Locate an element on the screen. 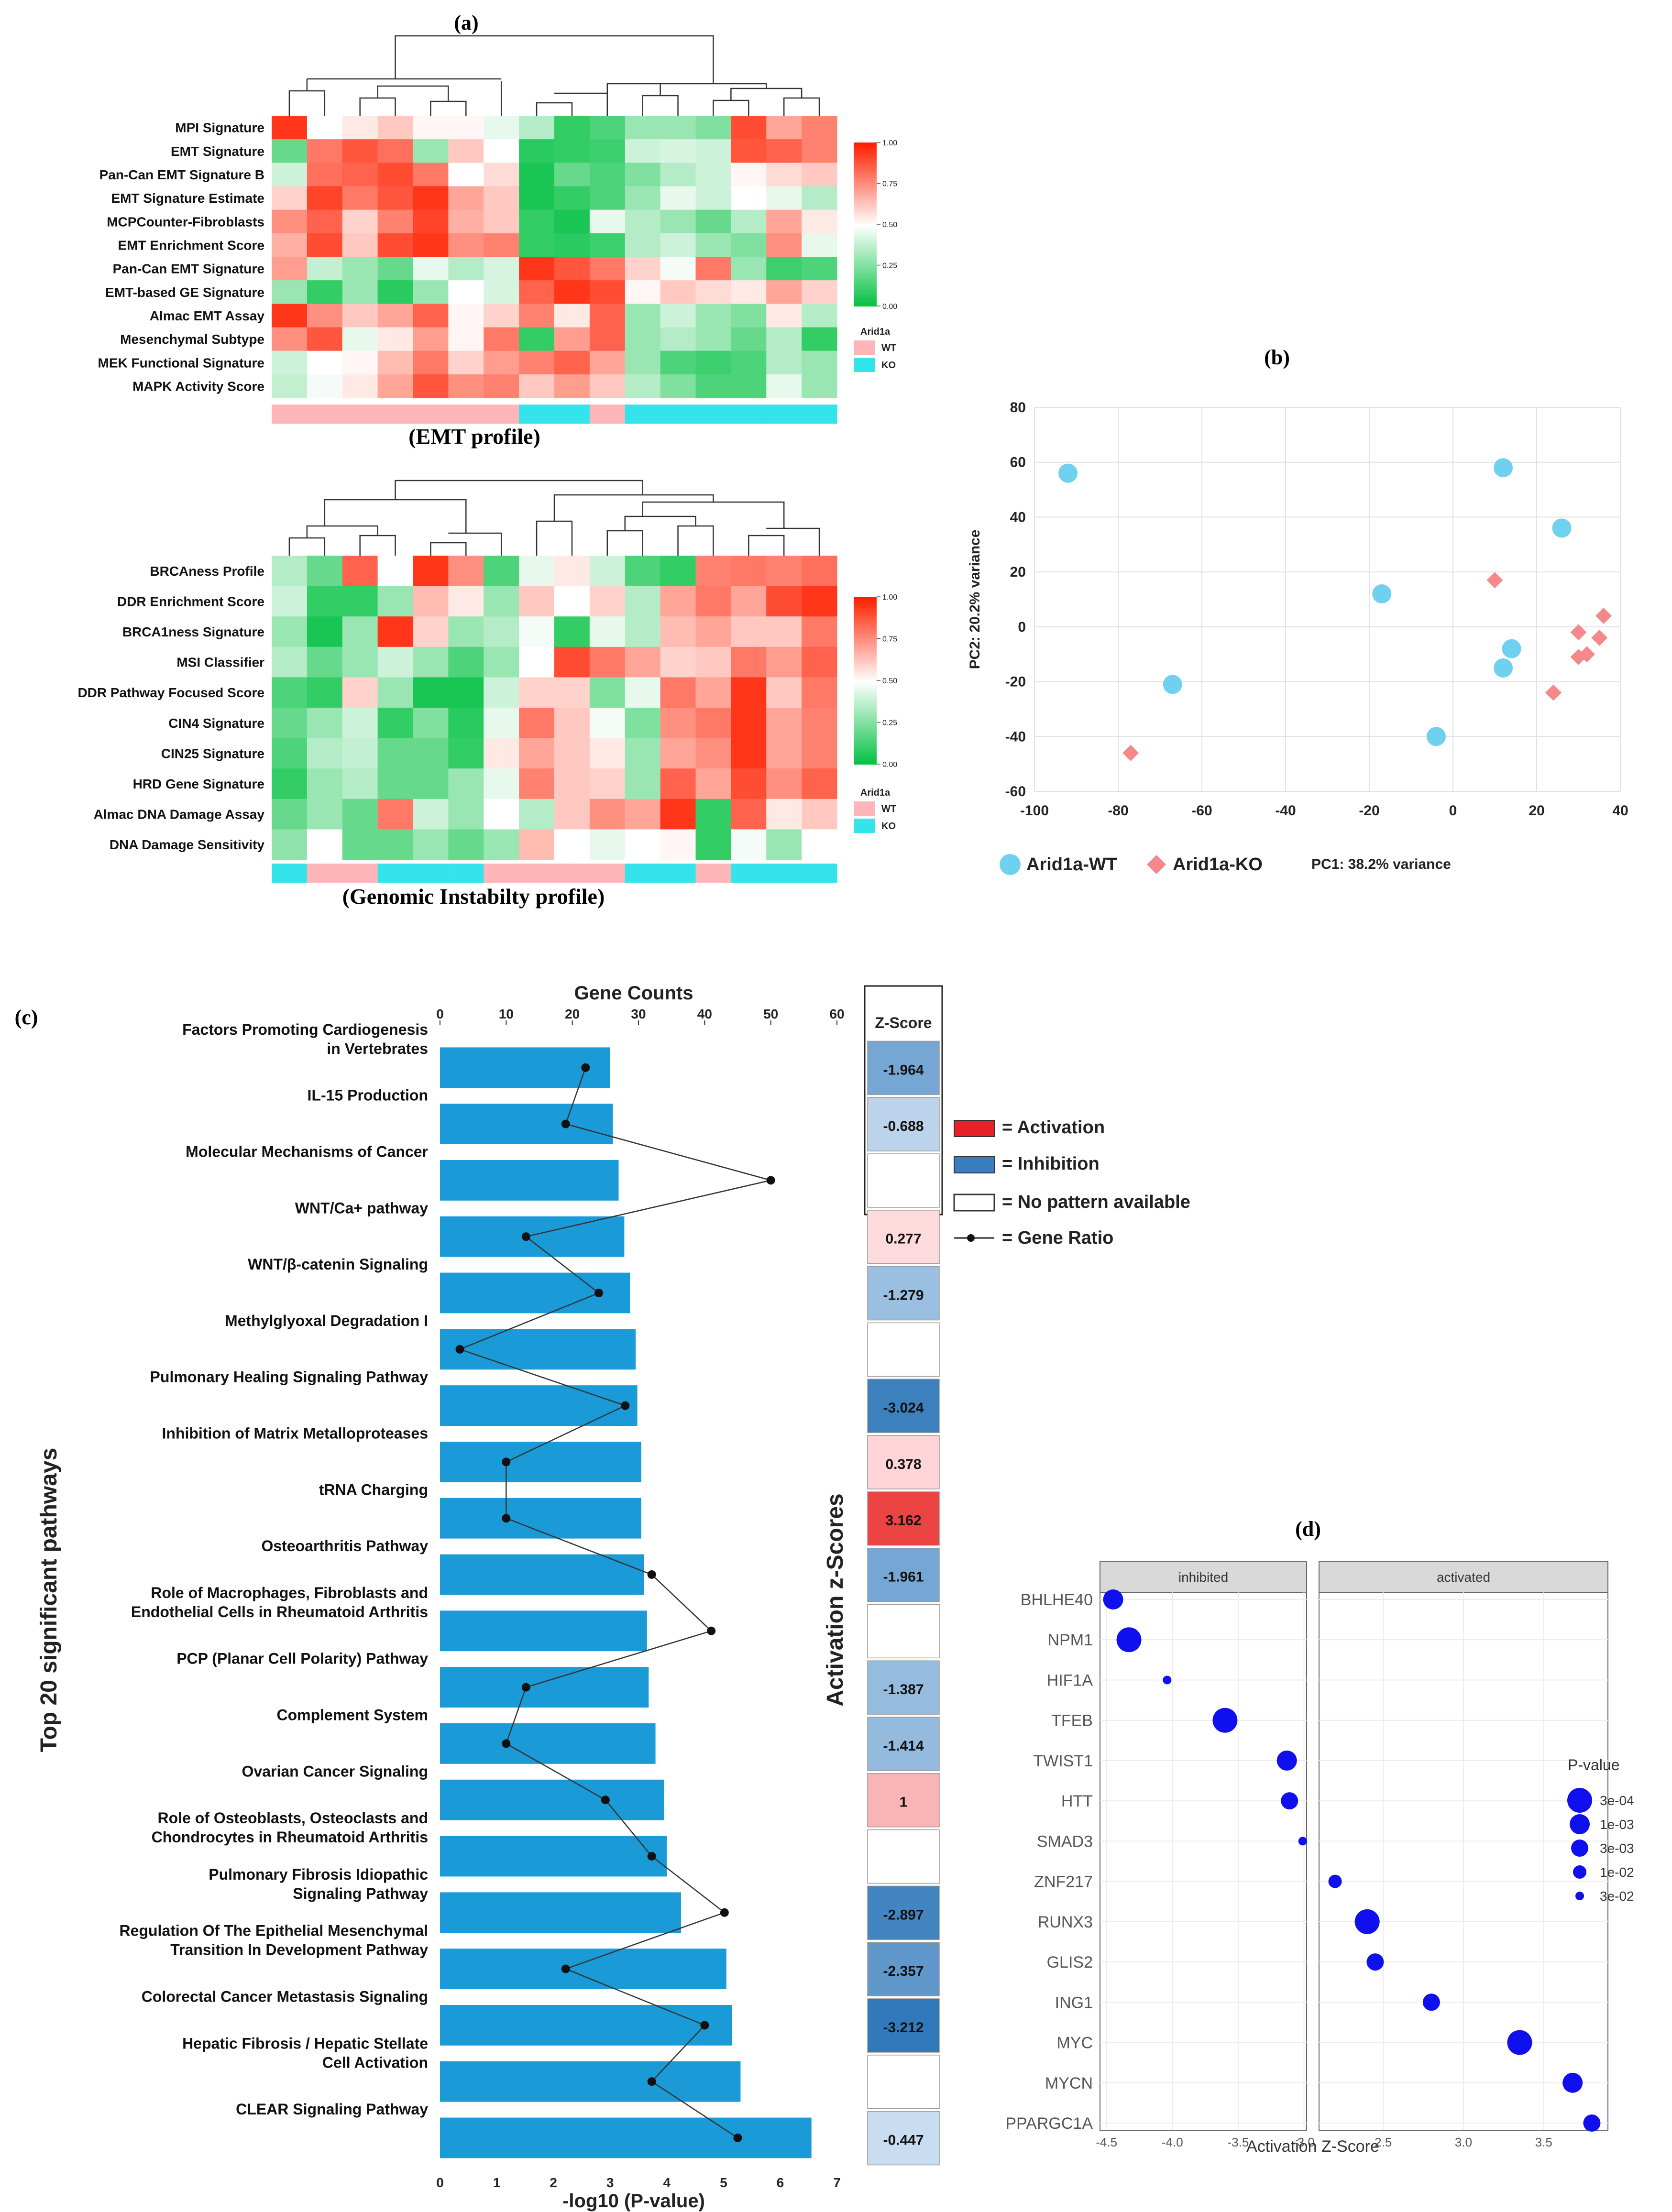 The width and height of the screenshot is (1672, 2212). inhibited-tick-label: -3.5 is located at coordinates (1238, 2142).